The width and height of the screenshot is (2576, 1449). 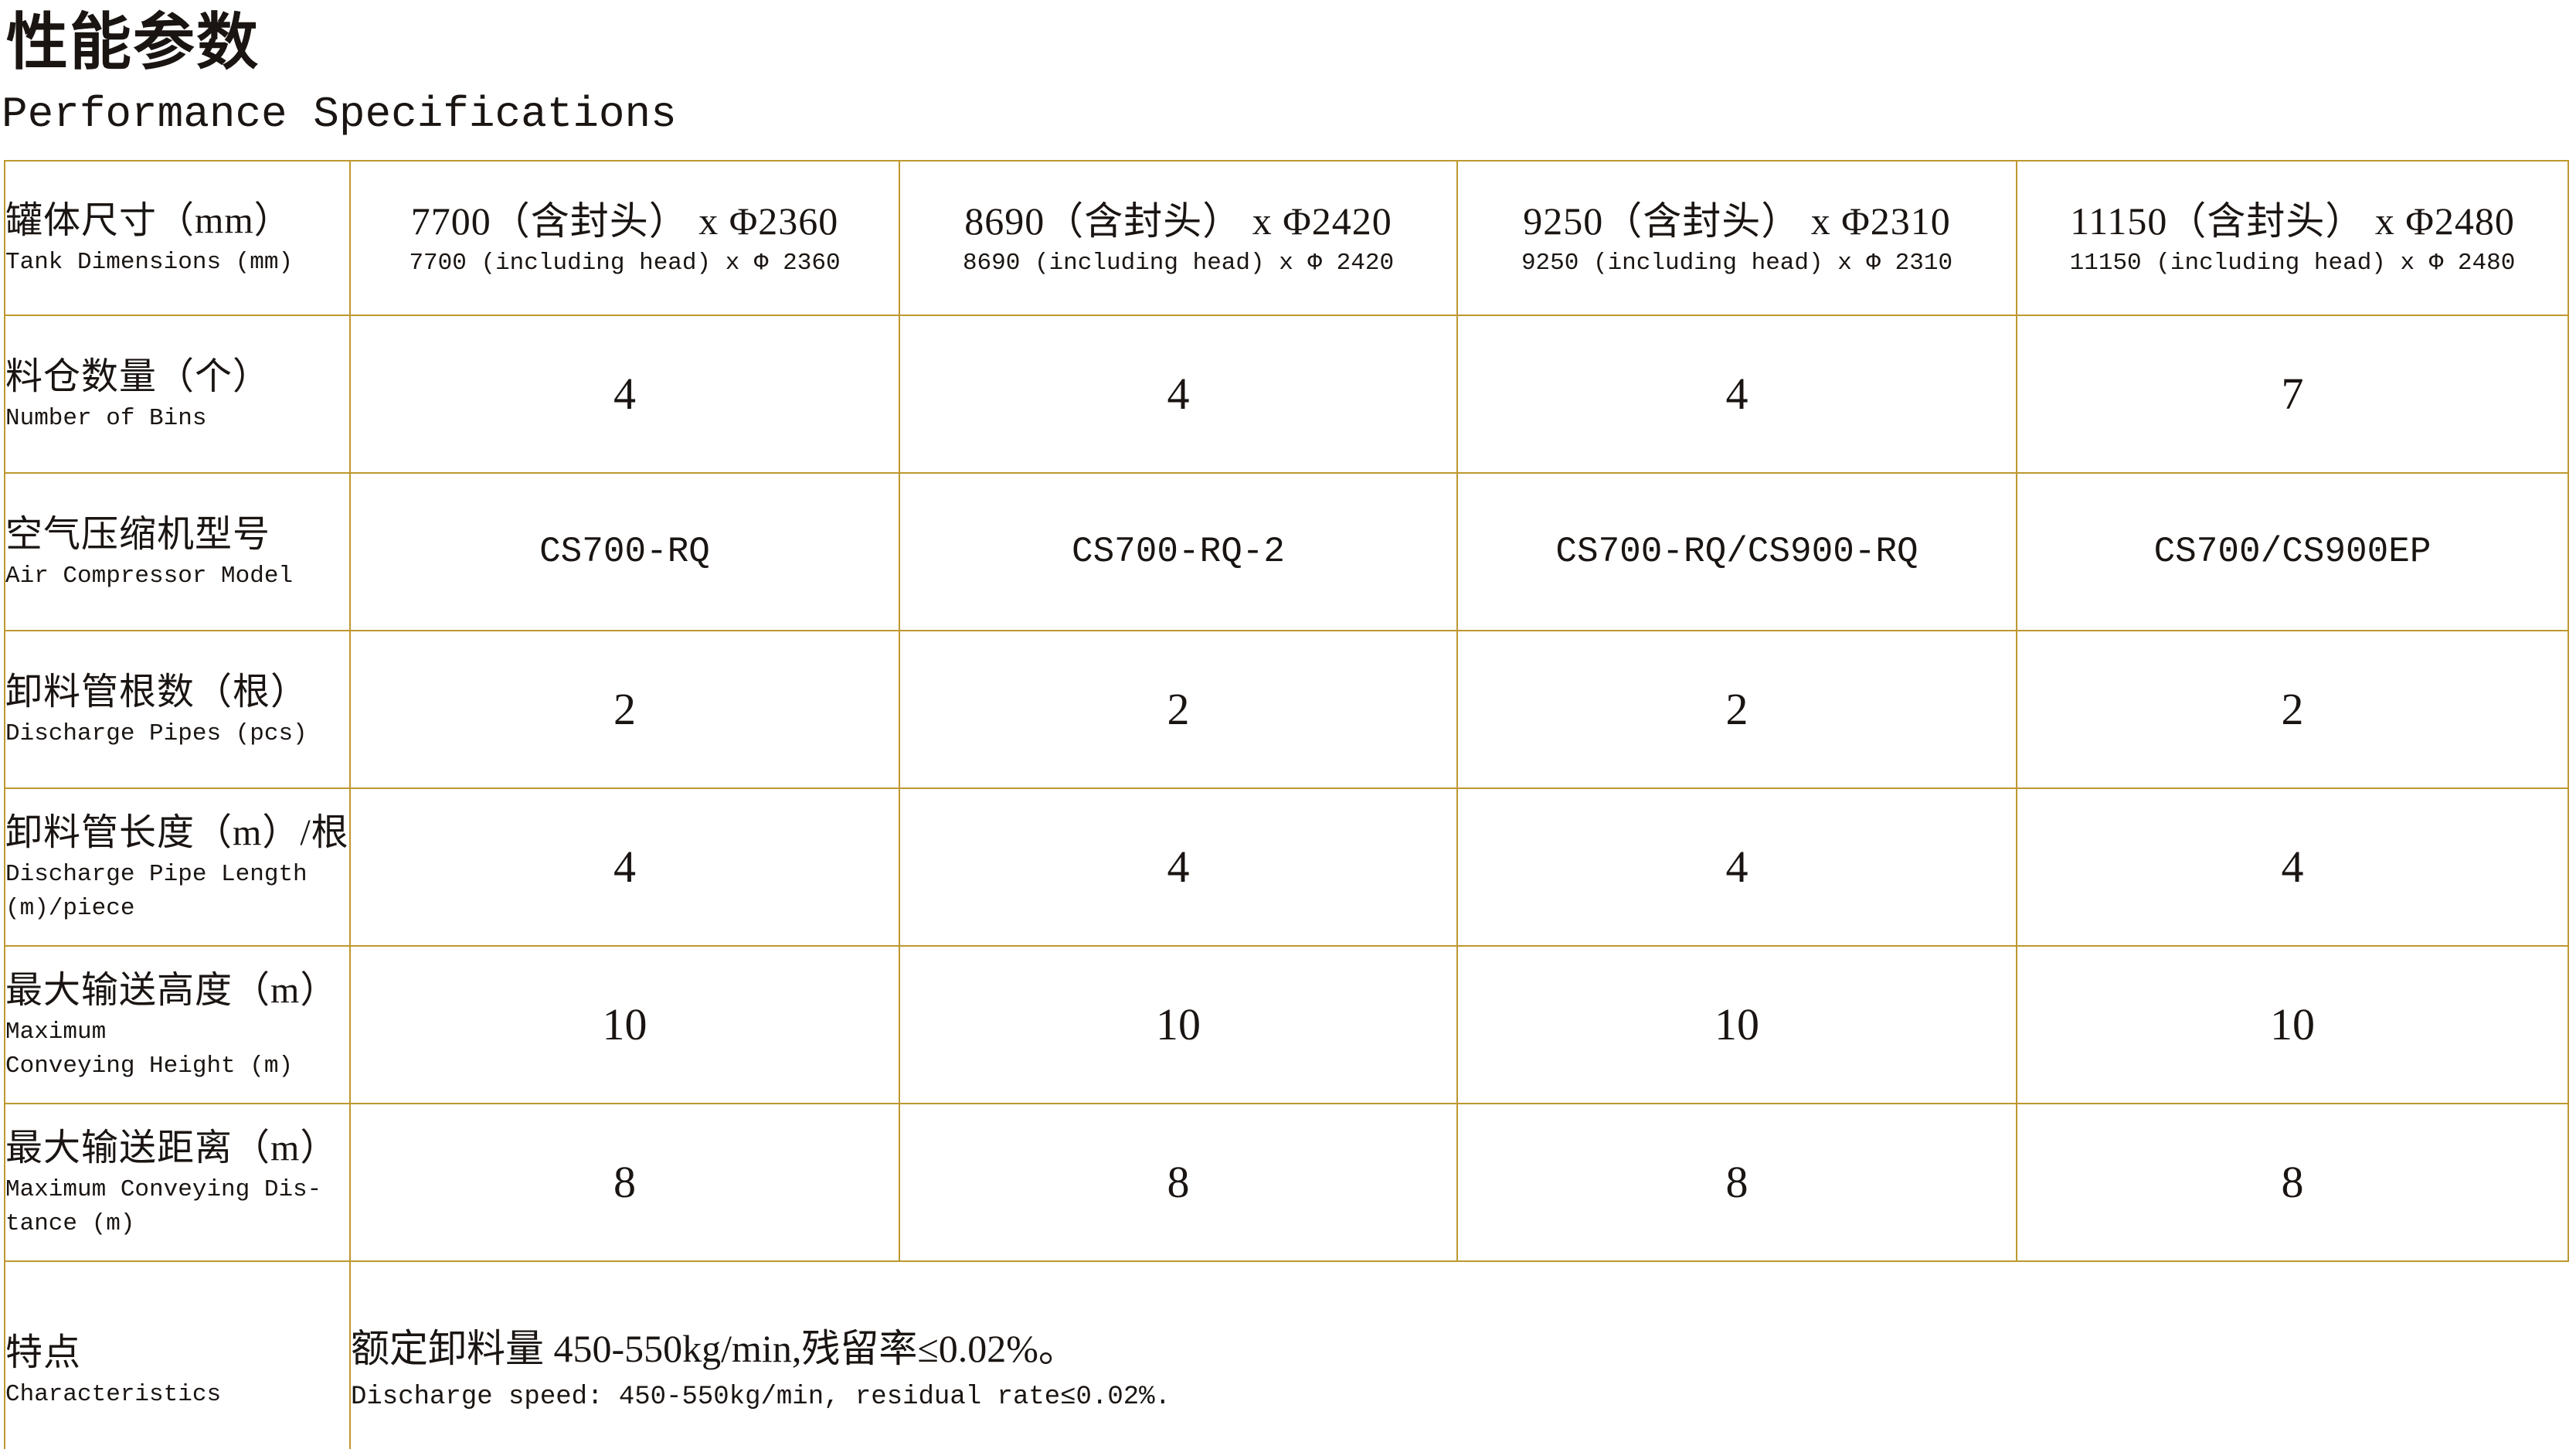 I want to click on row-label-zh: 最大输送距离（m）, so click(x=171, y=1148).